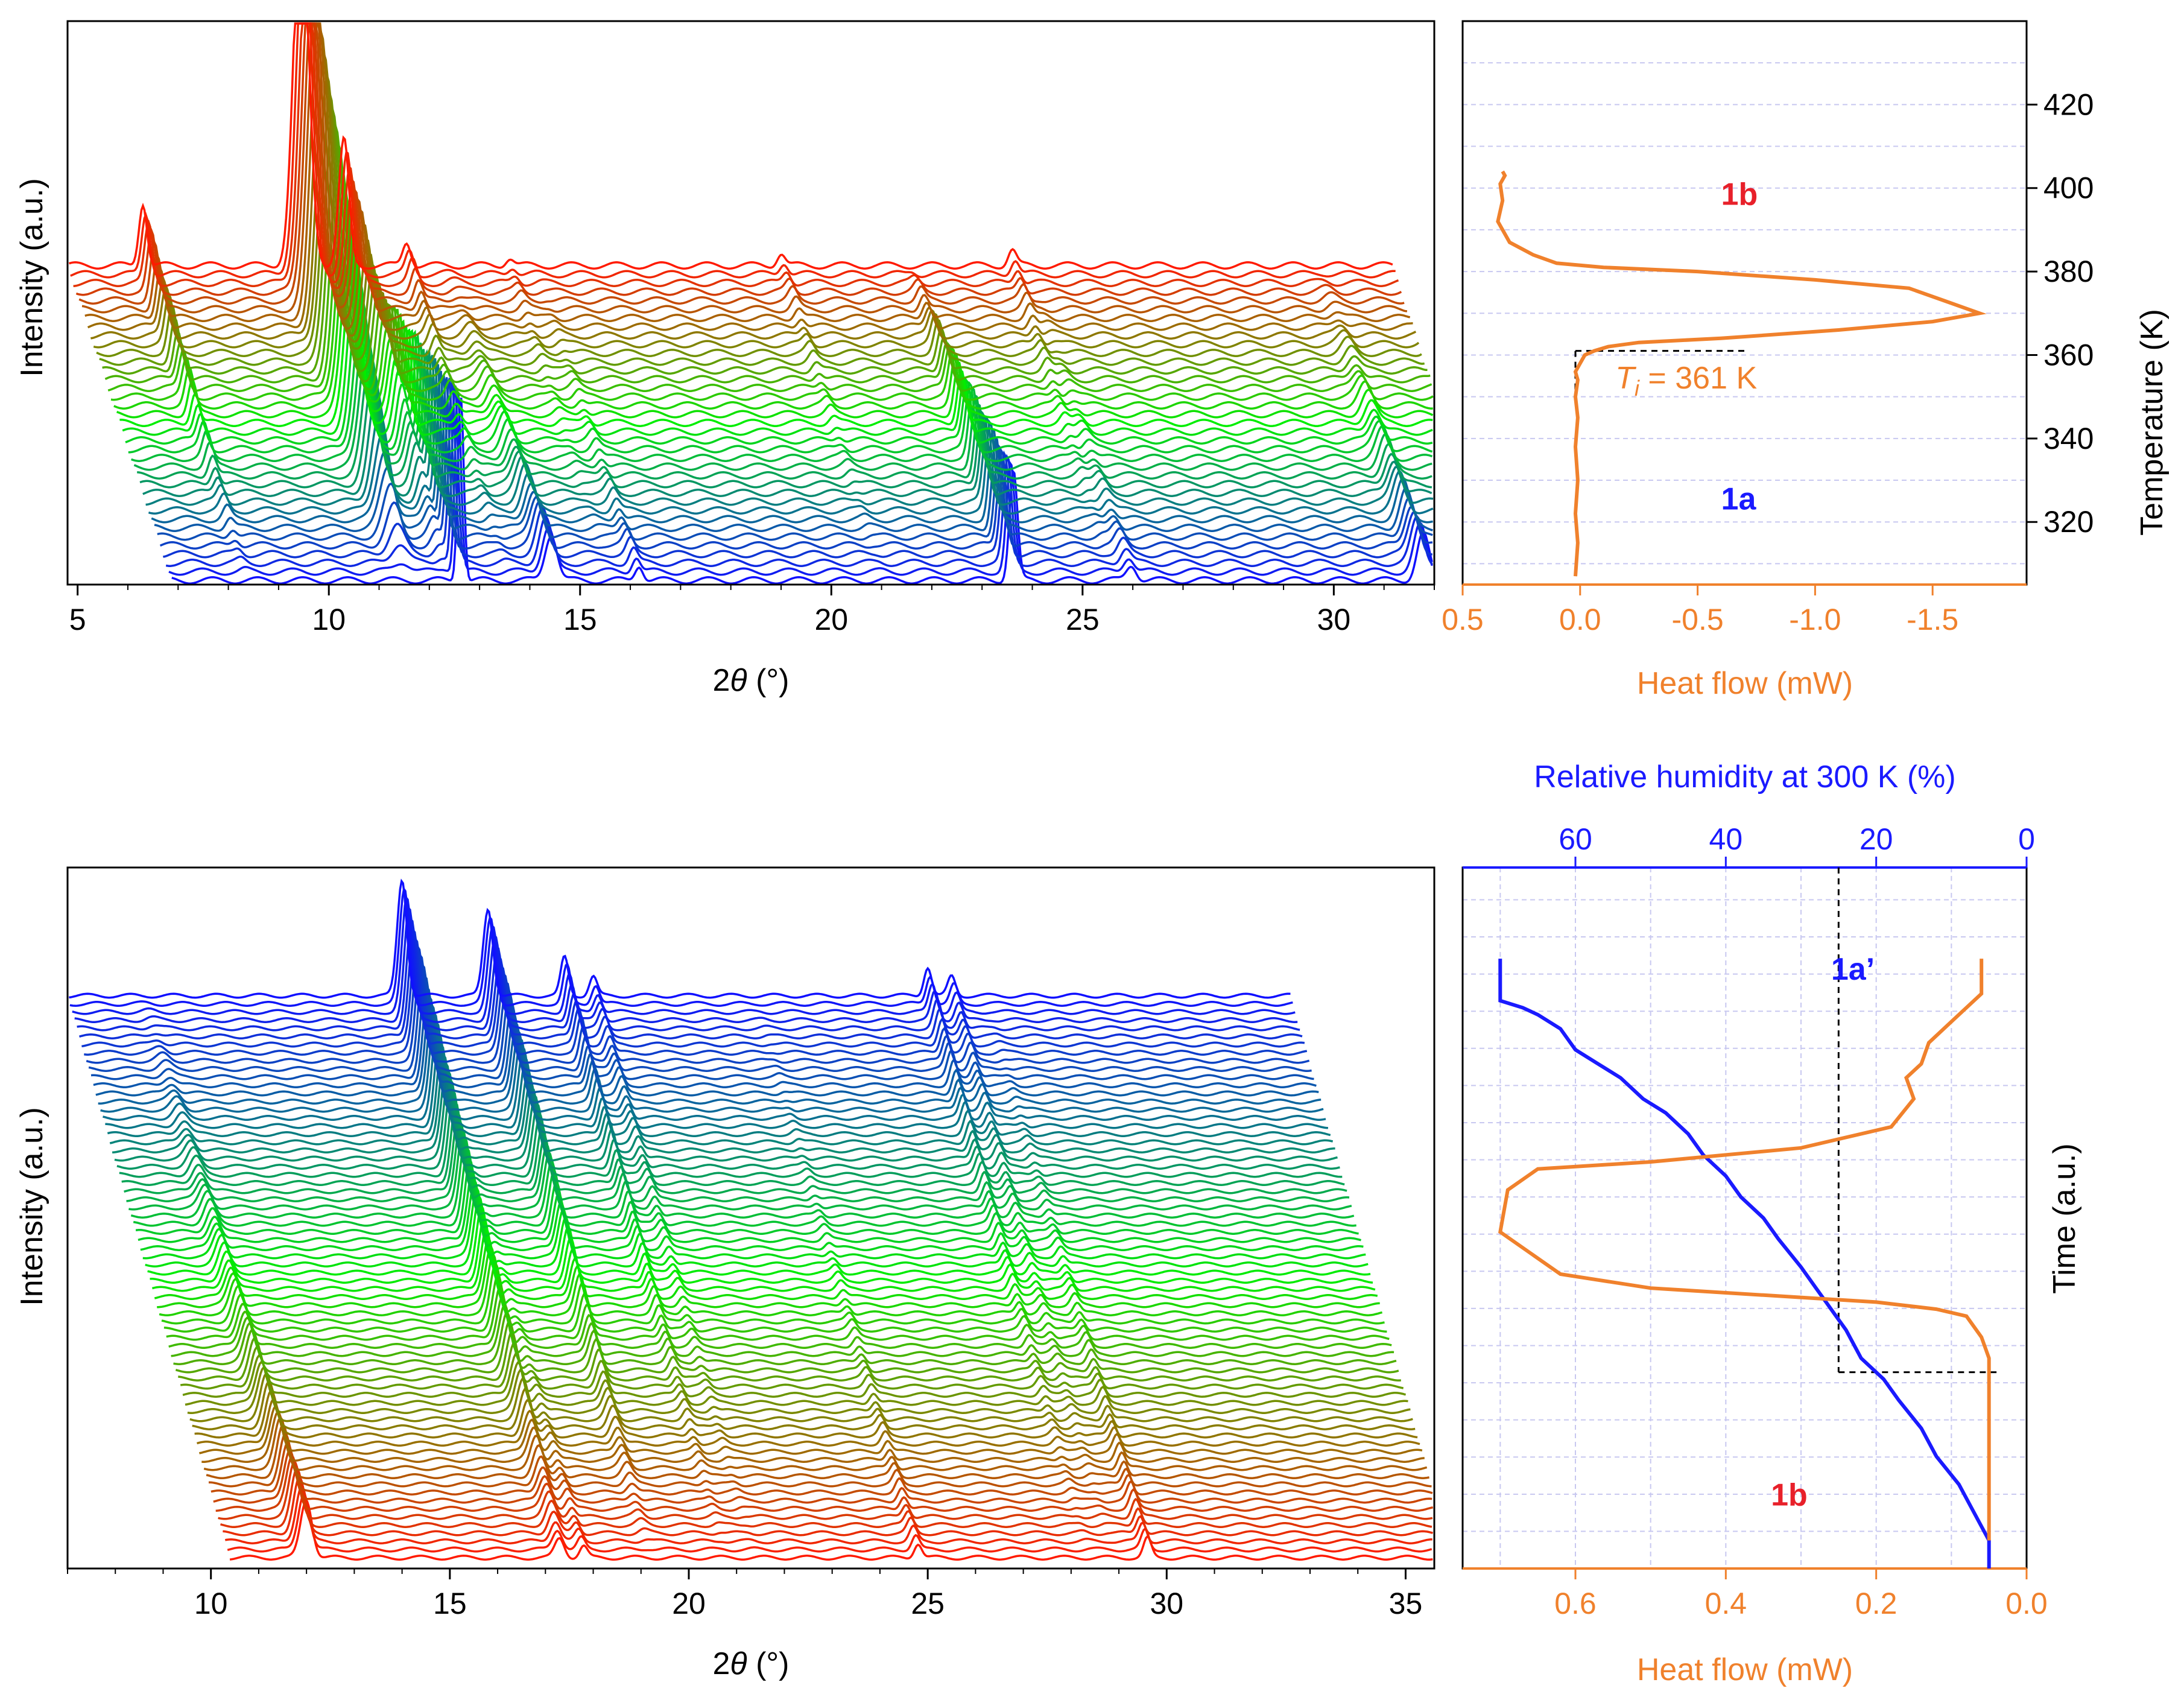 The width and height of the screenshot is (2184, 1697). I want to click on x-tick-label: 25, so click(928, 1604).